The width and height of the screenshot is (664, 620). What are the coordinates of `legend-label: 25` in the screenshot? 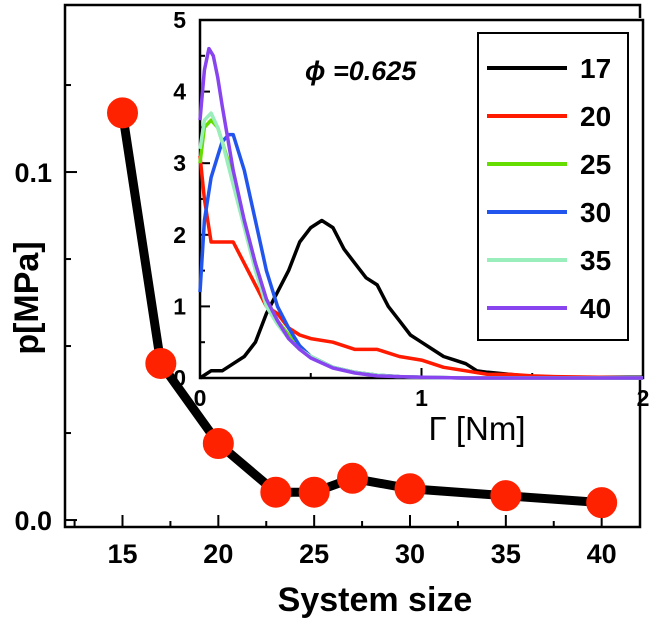 It's located at (595, 164).